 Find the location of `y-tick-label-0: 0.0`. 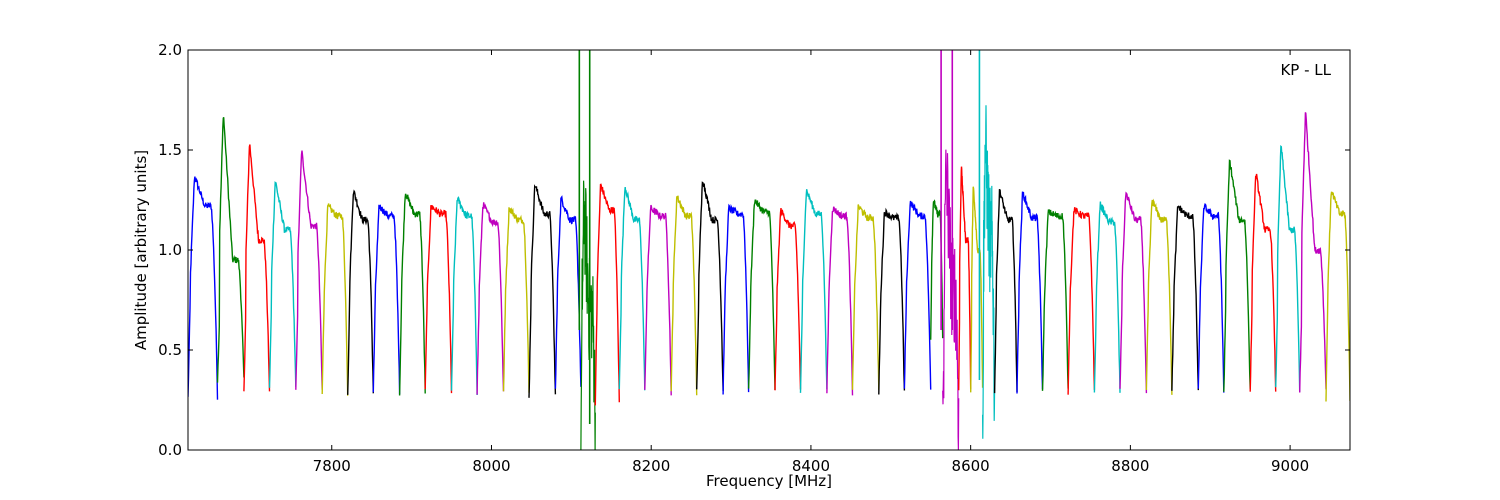

y-tick-label-0: 0.0 is located at coordinates (170, 450).